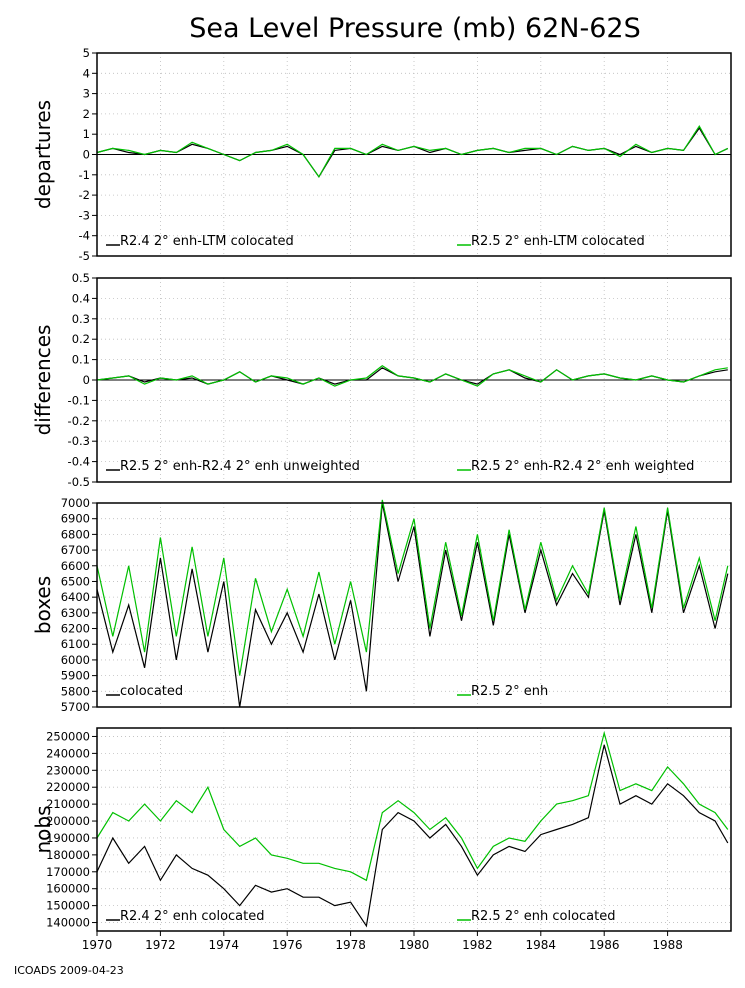 The image size is (745, 988). I want to click on x-tick-label: 1980, so click(414, 945).